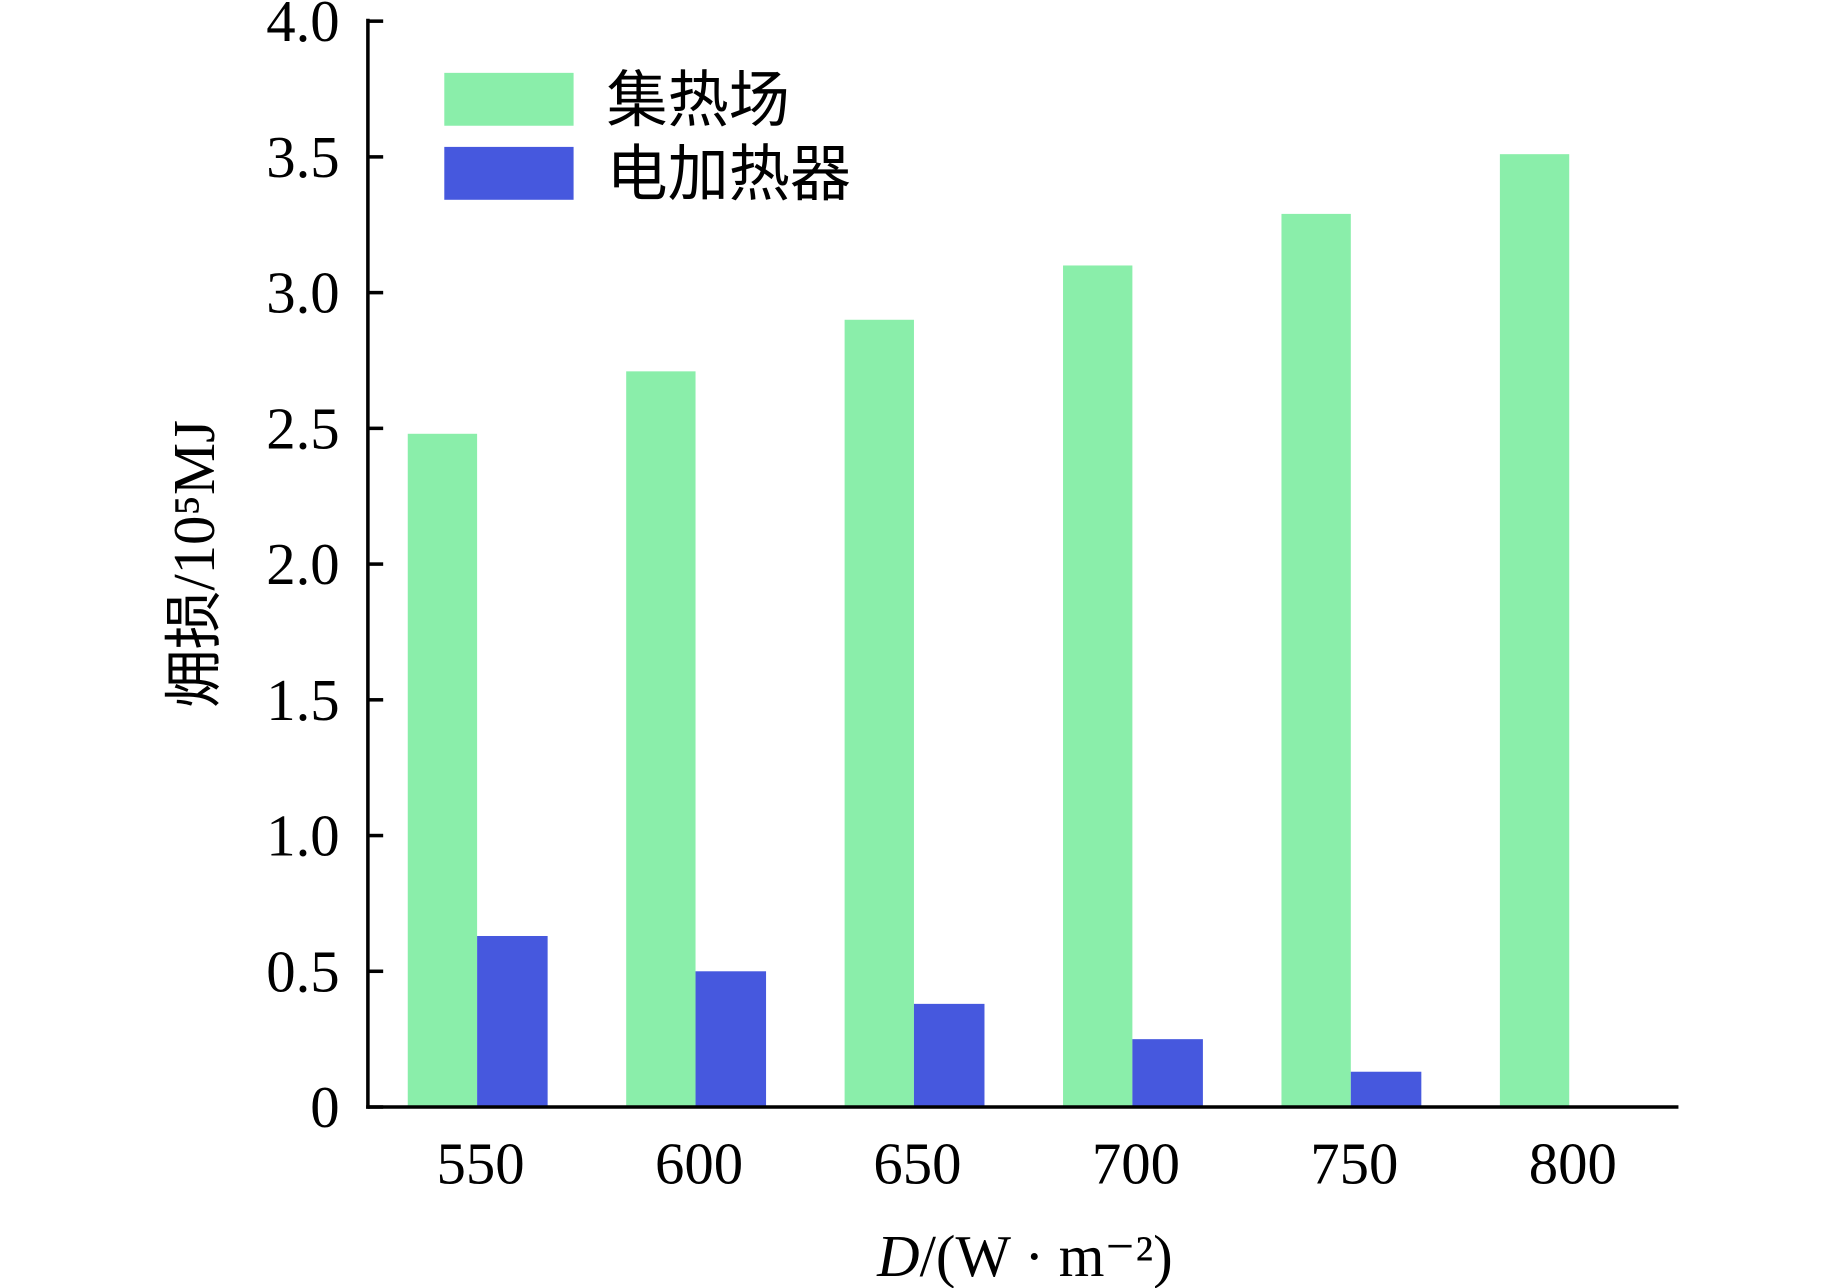 The image size is (1843, 1288). I want to click on legend-label-collector-field: 集热场, so click(697, 101).